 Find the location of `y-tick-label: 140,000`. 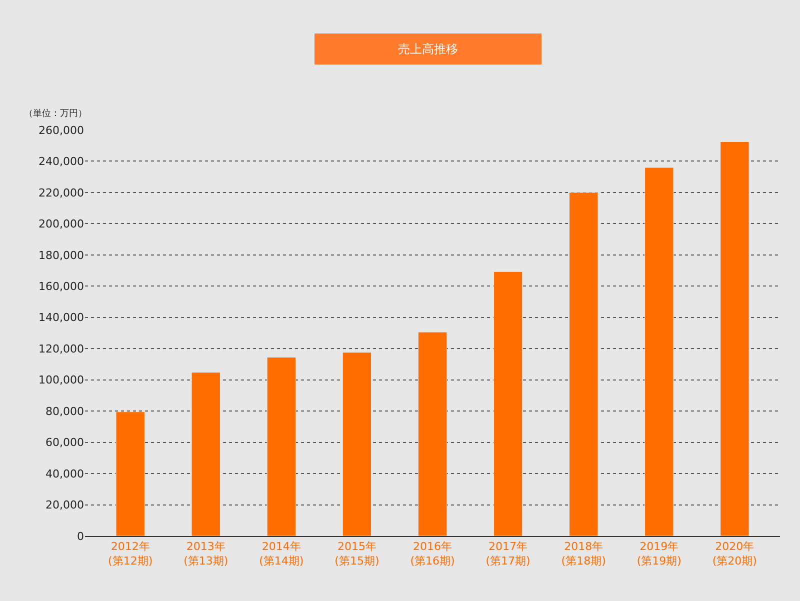

y-tick-label: 140,000 is located at coordinates (61, 317).